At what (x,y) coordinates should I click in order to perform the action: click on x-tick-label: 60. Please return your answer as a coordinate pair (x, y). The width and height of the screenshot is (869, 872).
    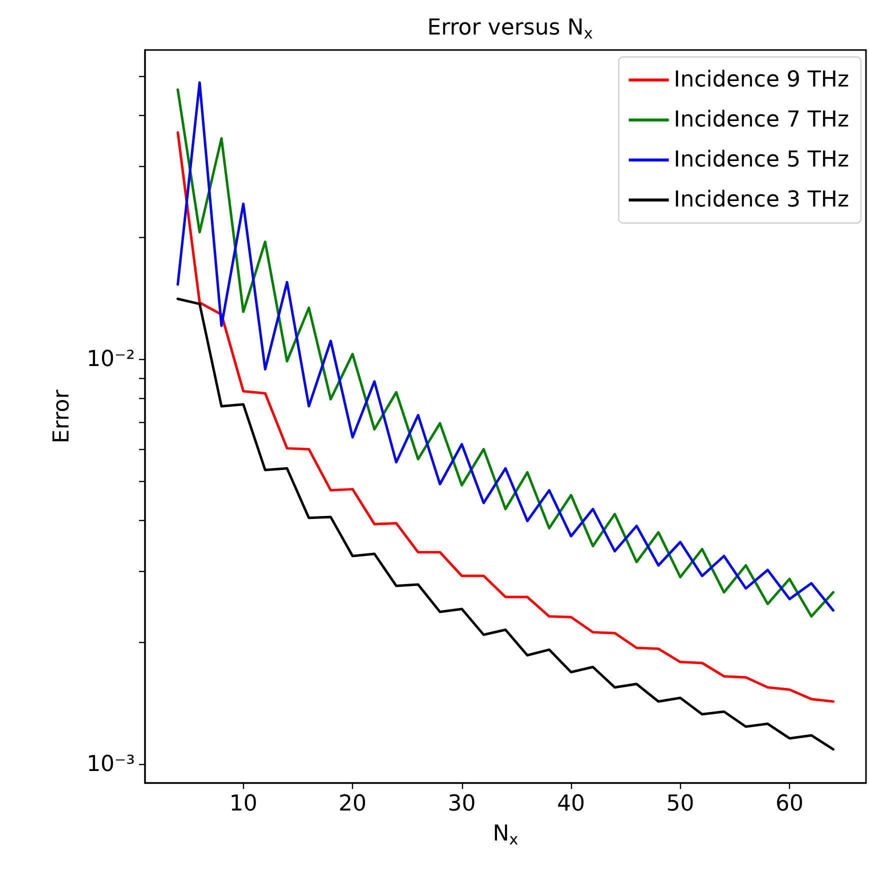
    Looking at the image, I should click on (790, 804).